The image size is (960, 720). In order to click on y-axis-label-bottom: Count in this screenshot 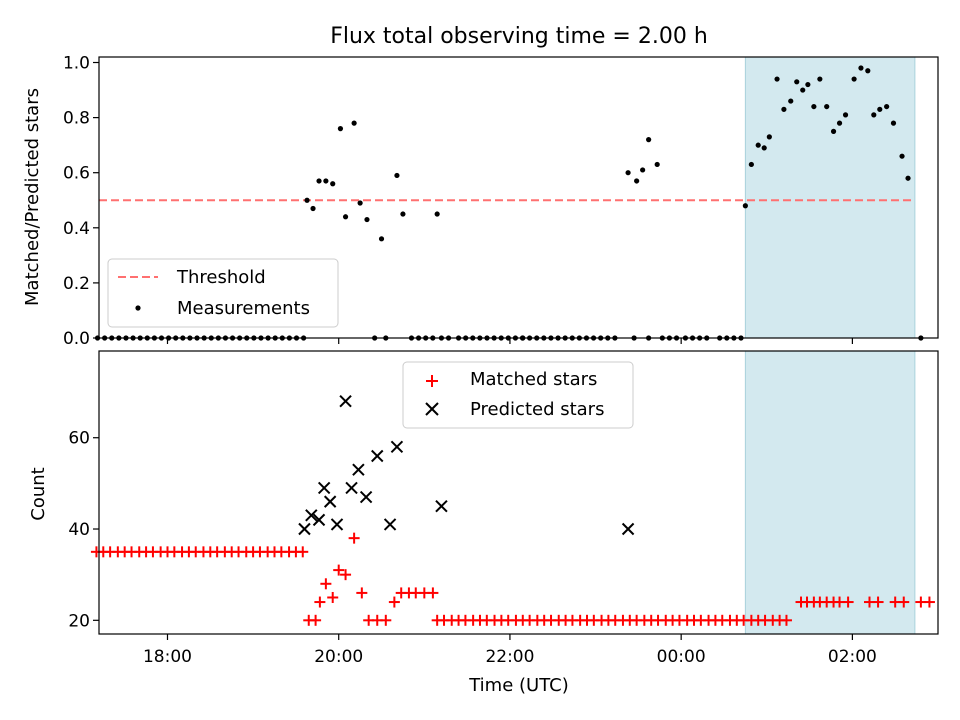, I will do `click(38, 493)`.